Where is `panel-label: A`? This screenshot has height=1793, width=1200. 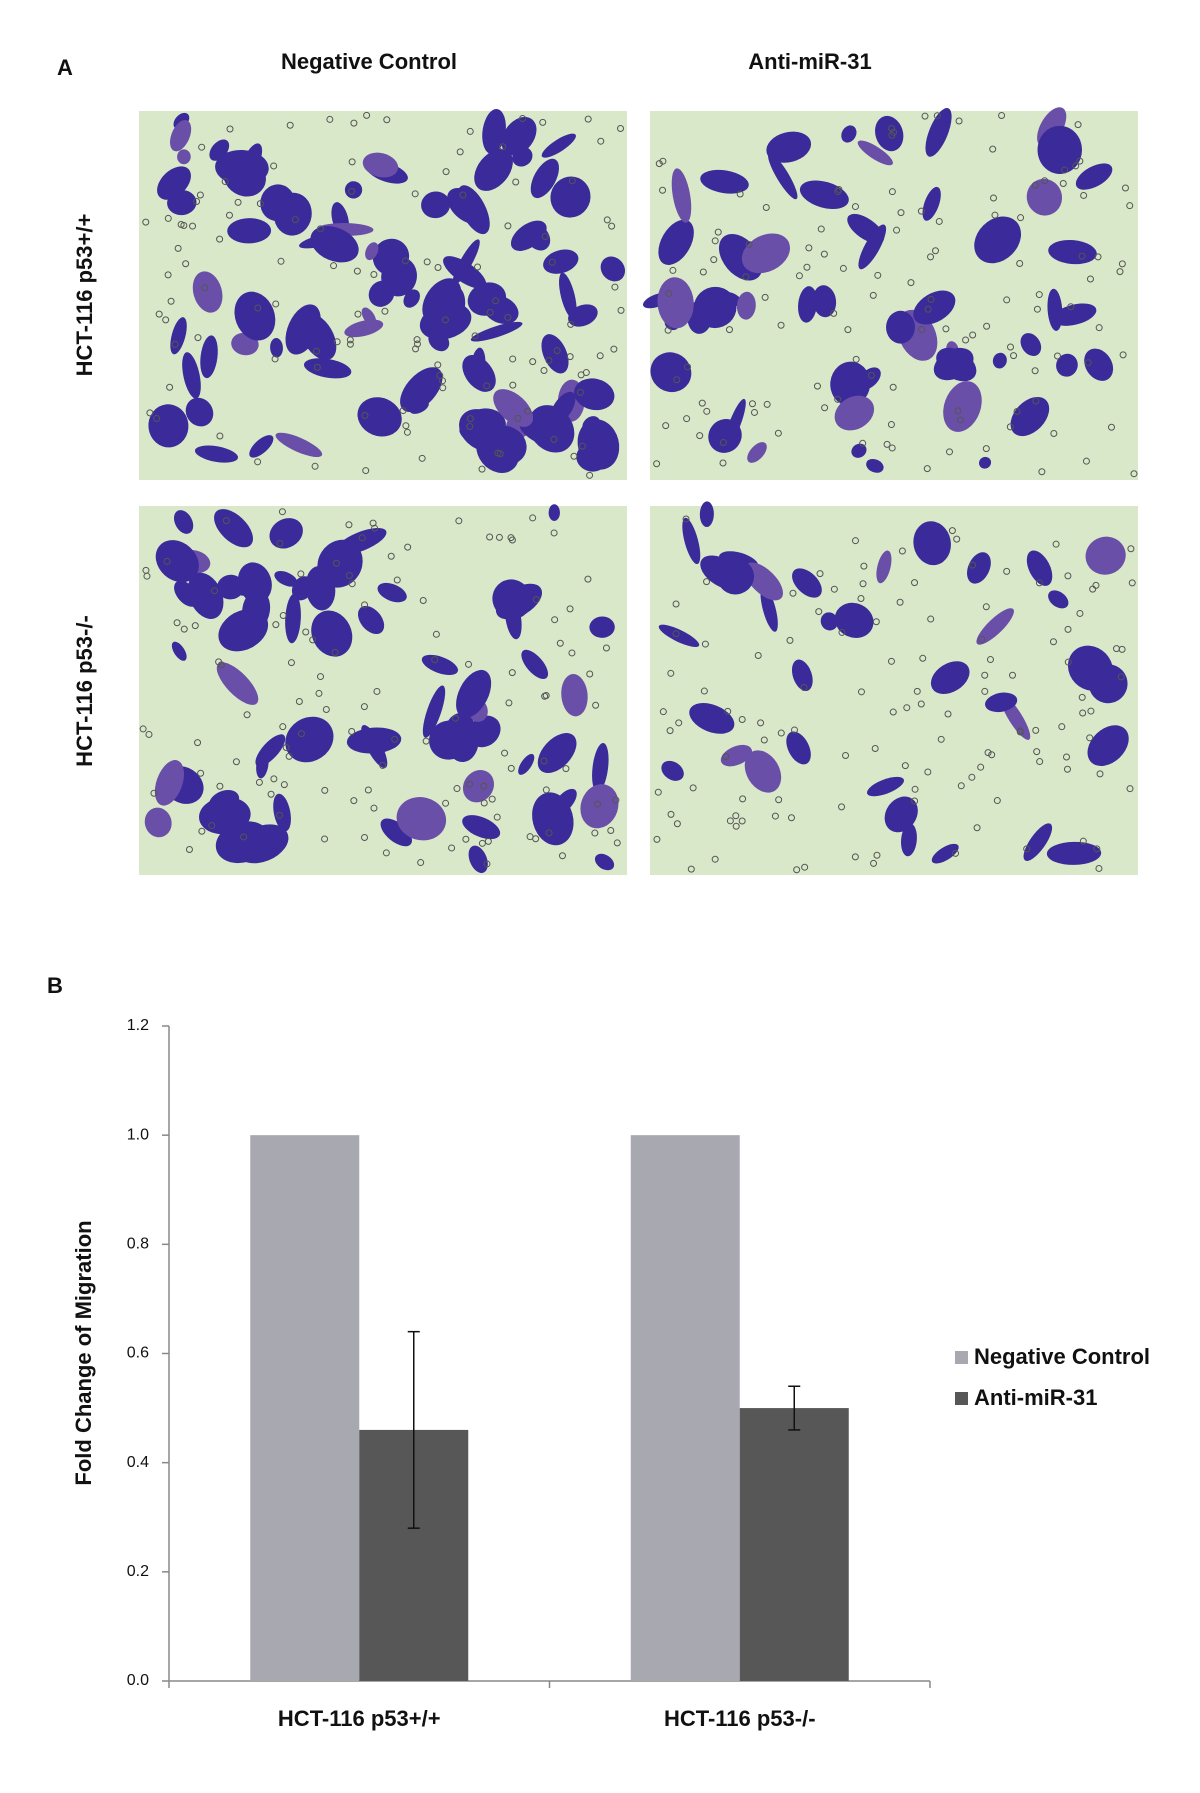 panel-label: A is located at coordinates (65, 67).